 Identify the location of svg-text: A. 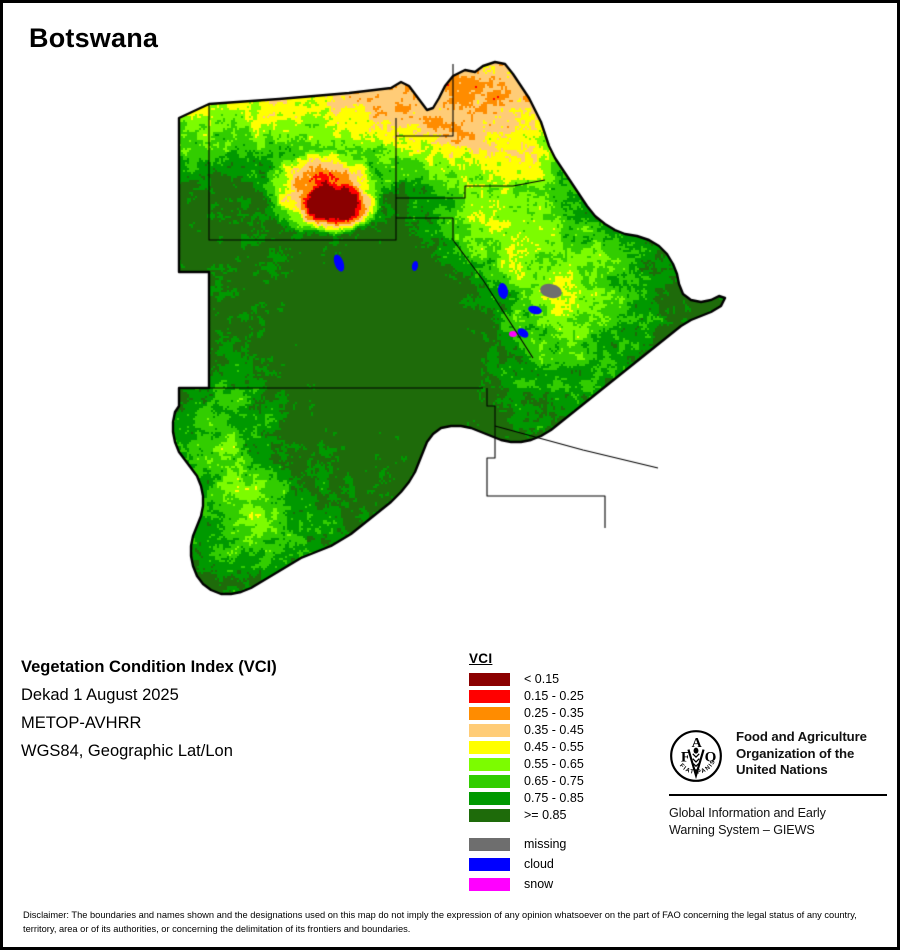
(697, 743).